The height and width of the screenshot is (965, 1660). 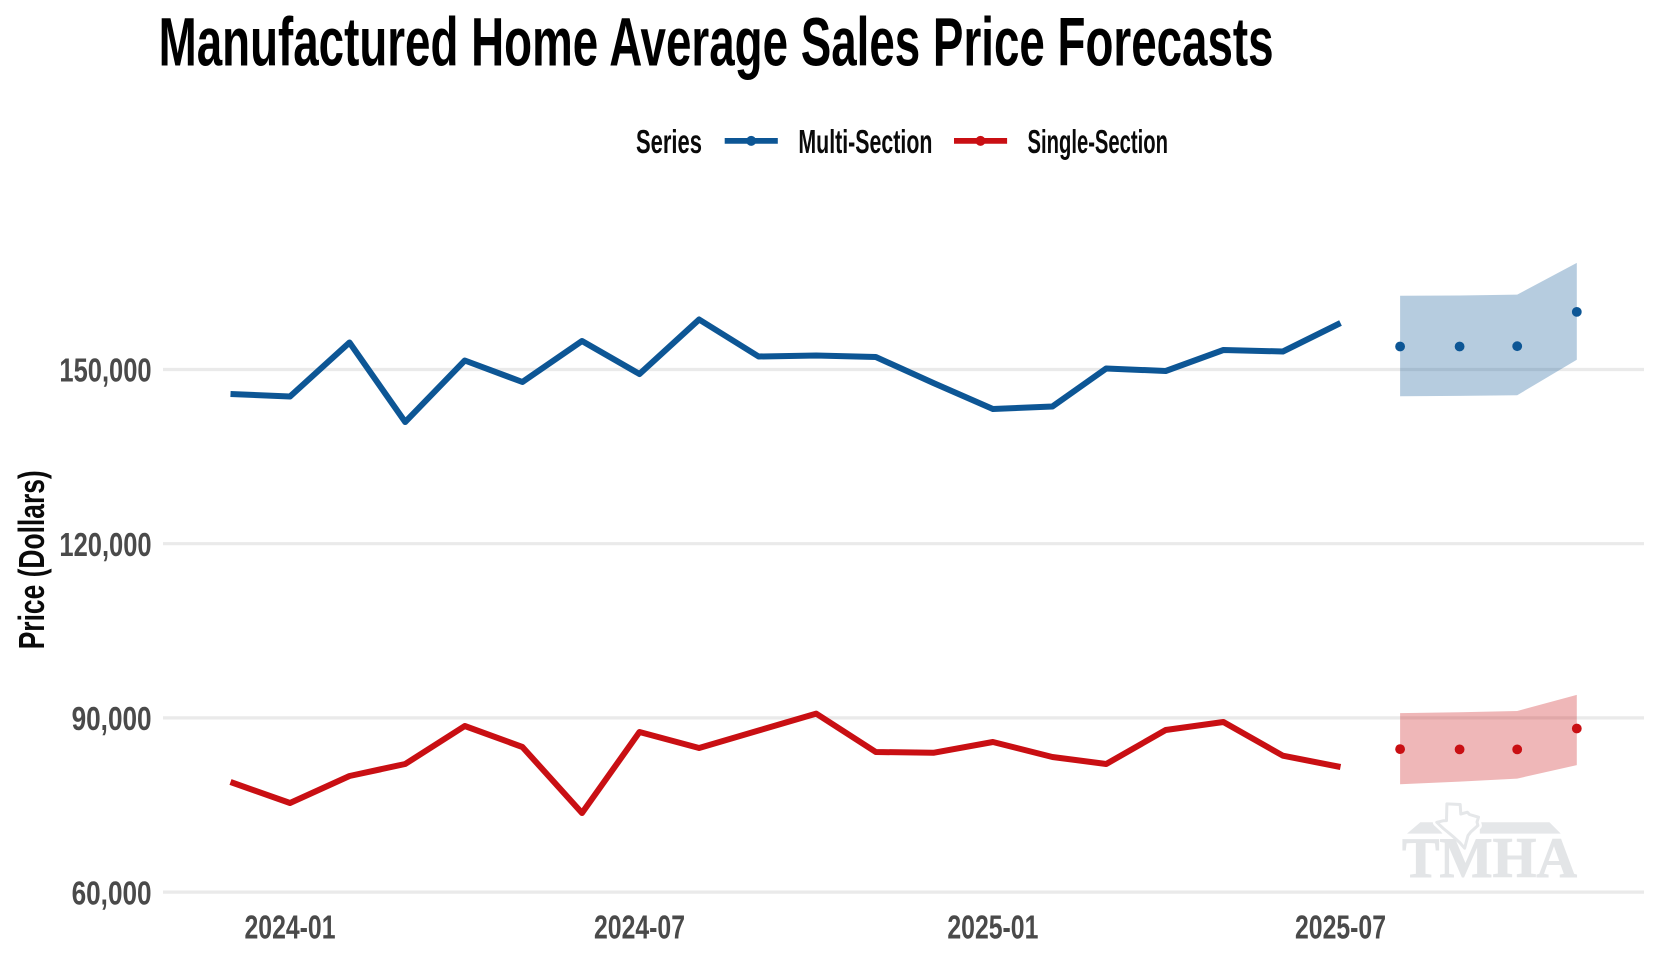 What do you see at coordinates (639, 927) in the screenshot?
I see `svg-text: 2024-07` at bounding box center [639, 927].